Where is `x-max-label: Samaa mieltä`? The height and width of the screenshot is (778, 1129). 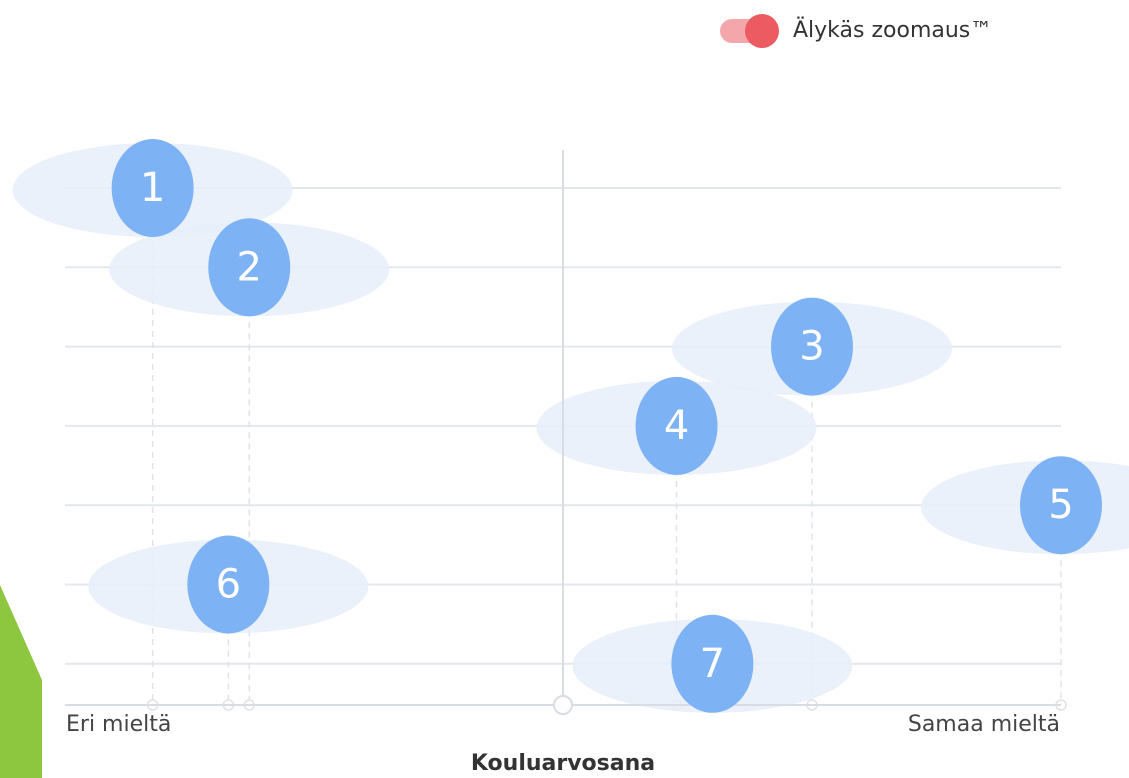
x-max-label: Samaa mieltä is located at coordinates (984, 724).